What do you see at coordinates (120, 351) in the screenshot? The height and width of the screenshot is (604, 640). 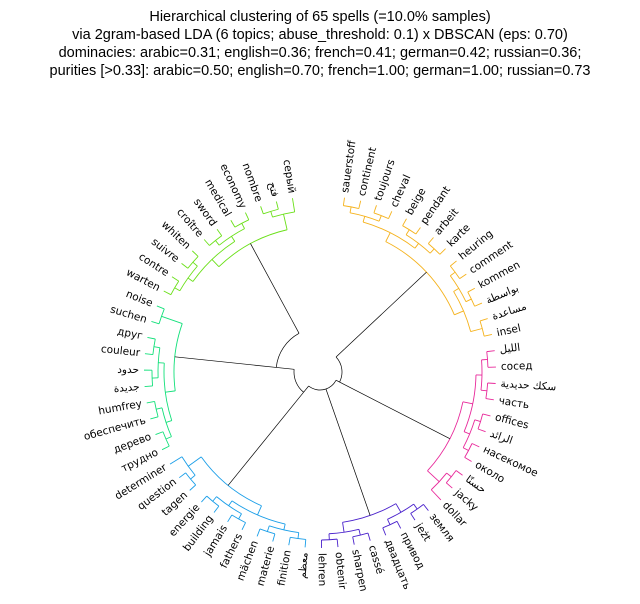 I see `leaf-label: couleur` at bounding box center [120, 351].